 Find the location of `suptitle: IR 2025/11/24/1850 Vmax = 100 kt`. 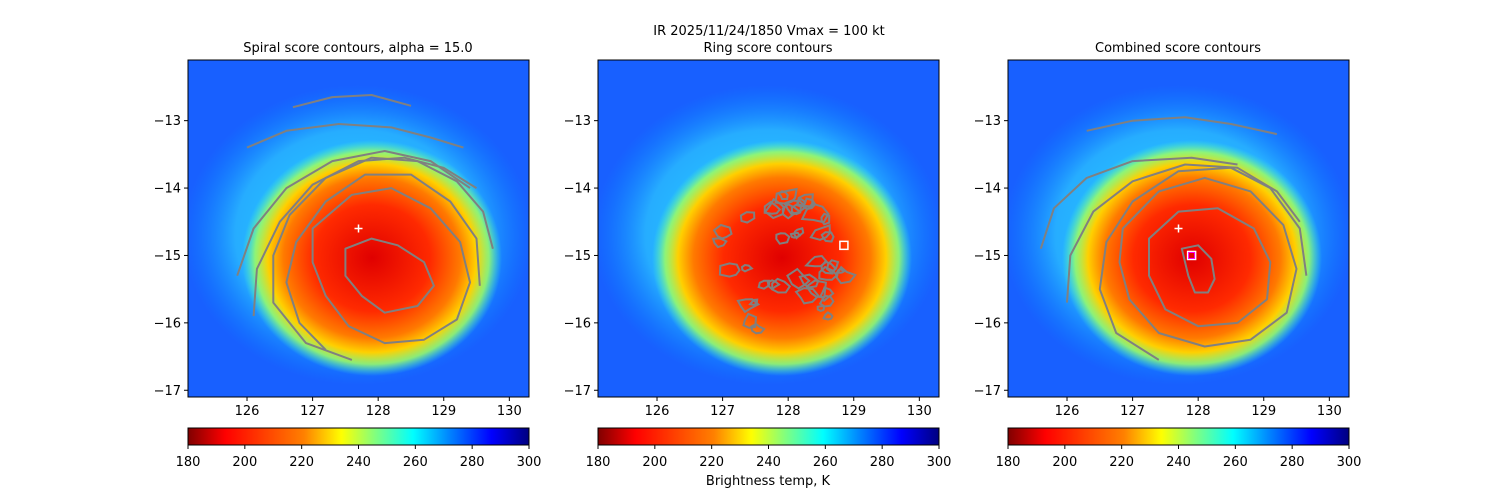

suptitle: IR 2025/11/24/1850 Vmax = 100 kt is located at coordinates (768, 31).